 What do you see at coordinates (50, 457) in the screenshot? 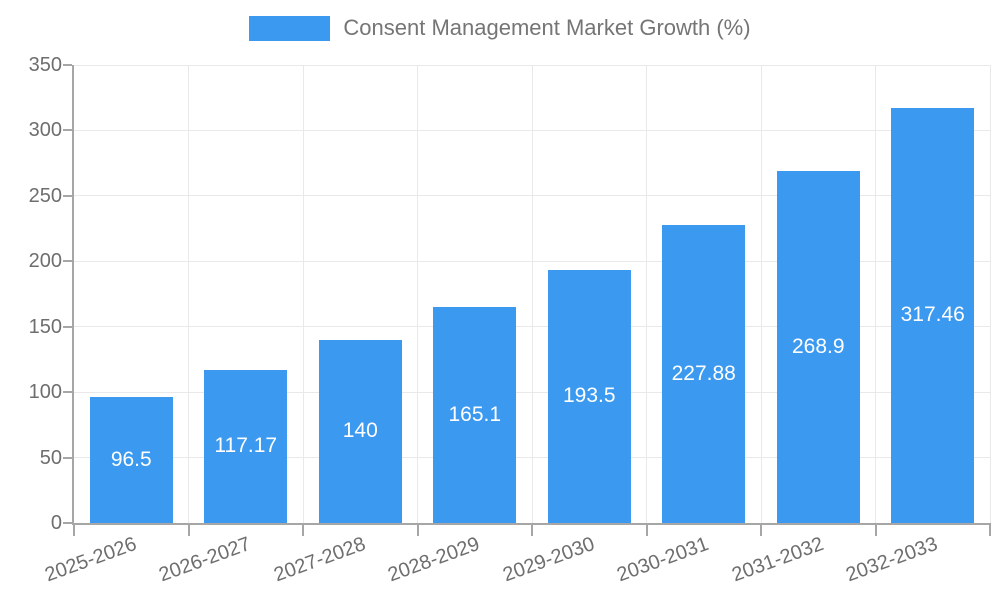
I see `y-axis-tick-label: 50` at bounding box center [50, 457].